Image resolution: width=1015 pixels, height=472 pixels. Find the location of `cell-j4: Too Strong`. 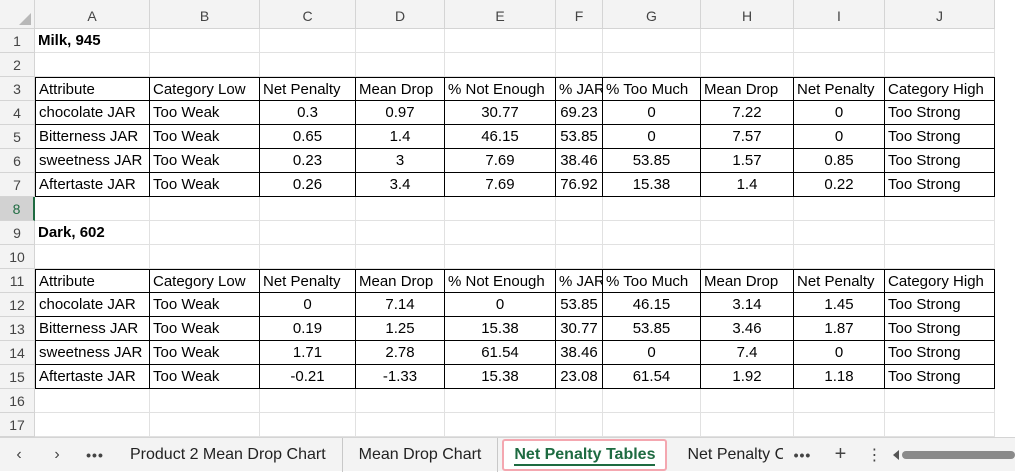

cell-j4: Too Strong is located at coordinates (940, 113).